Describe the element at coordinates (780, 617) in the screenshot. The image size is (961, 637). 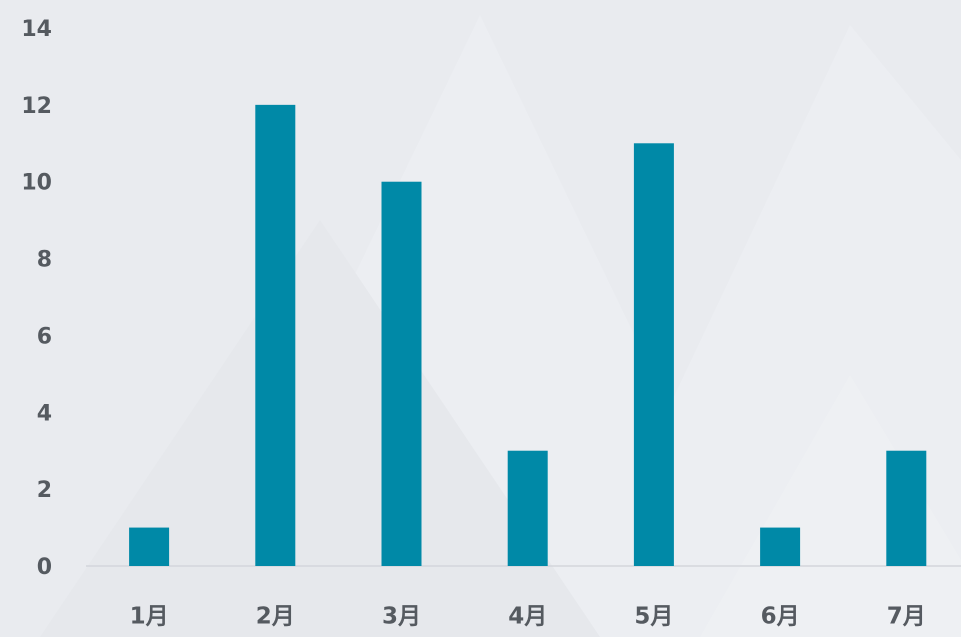
I see `x-tick-label: 6月` at that location.